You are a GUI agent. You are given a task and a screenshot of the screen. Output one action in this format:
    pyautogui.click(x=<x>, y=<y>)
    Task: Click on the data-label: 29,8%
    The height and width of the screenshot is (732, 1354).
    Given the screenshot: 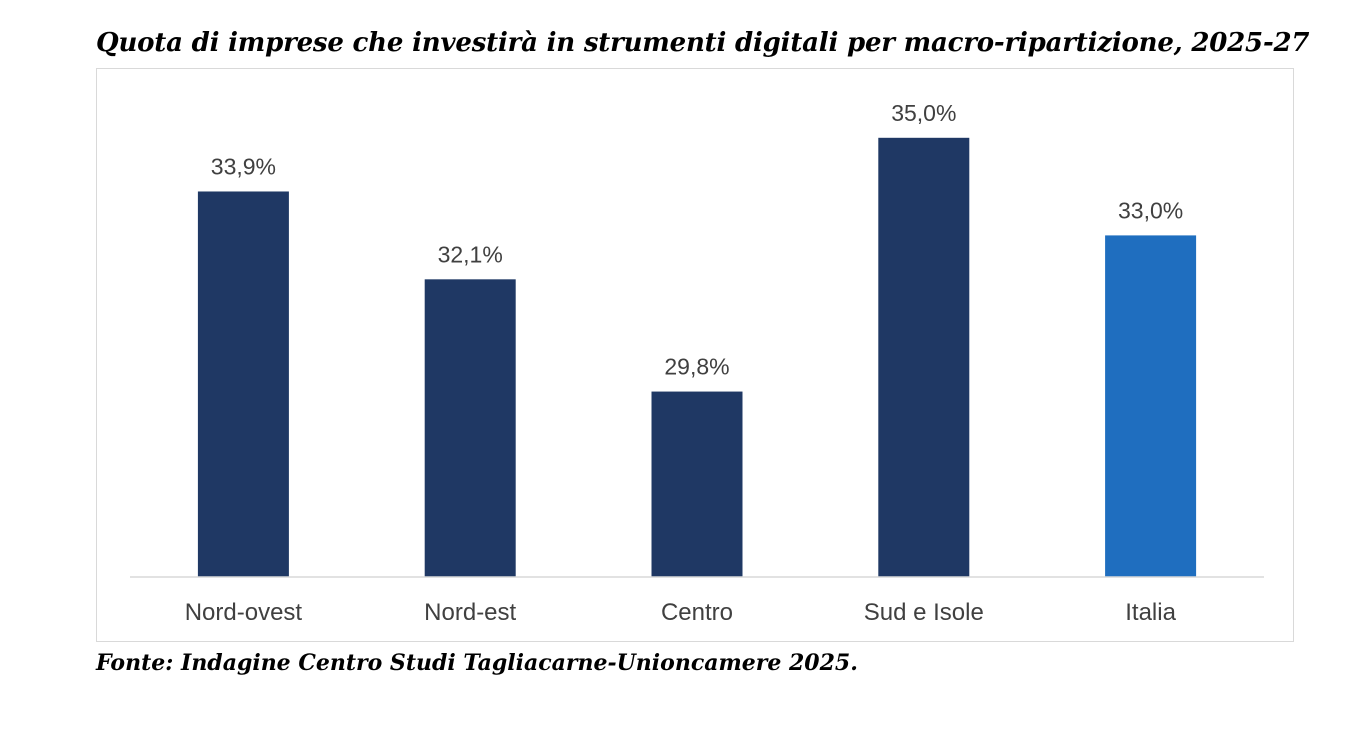 What is the action you would take?
    pyautogui.click(x=696, y=367)
    